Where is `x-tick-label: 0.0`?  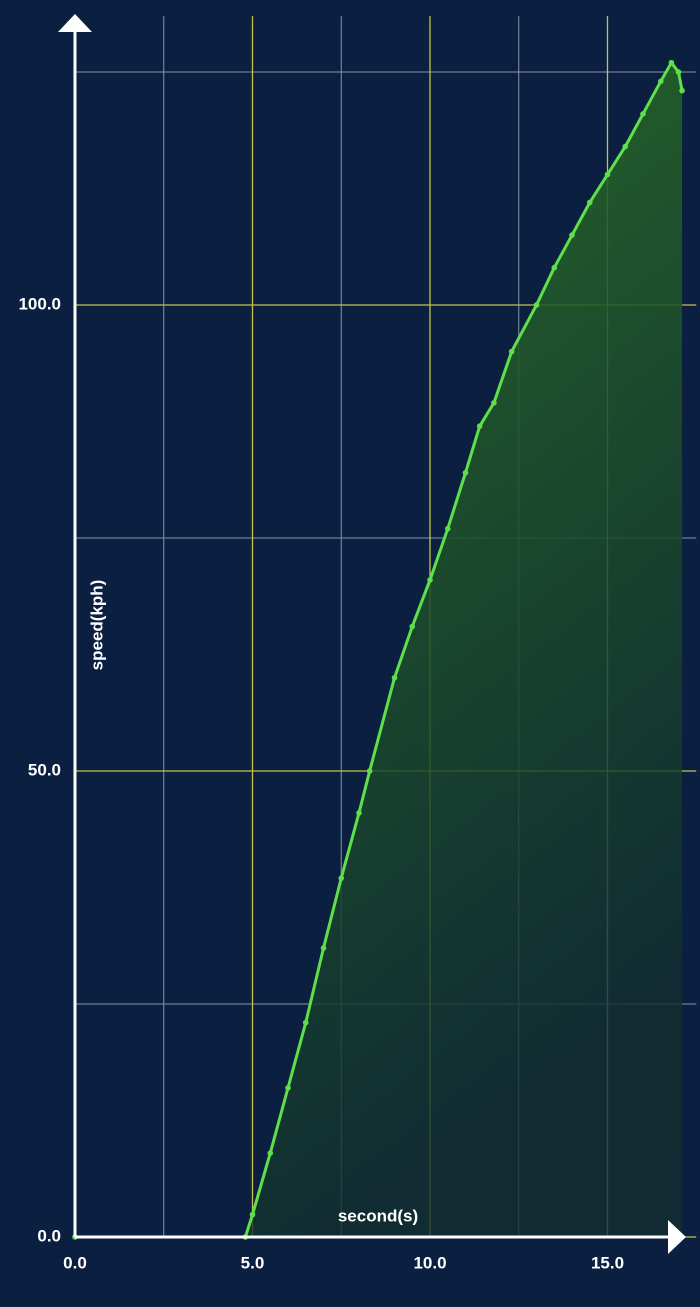
x-tick-label: 0.0 is located at coordinates (75, 1262).